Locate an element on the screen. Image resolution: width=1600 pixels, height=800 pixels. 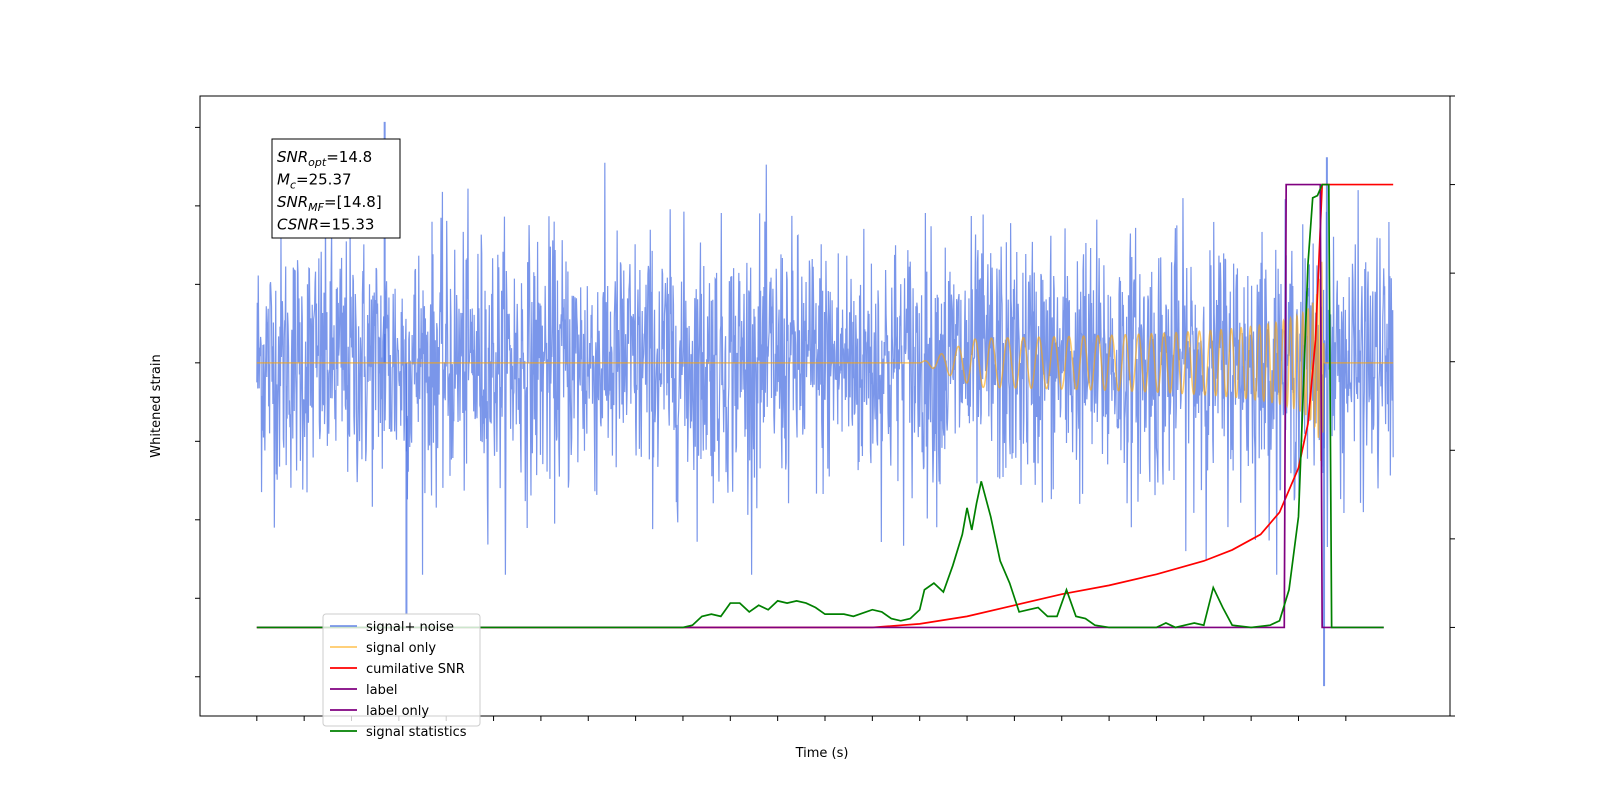
annotation-value: =25.37 is located at coordinates (324, 180).